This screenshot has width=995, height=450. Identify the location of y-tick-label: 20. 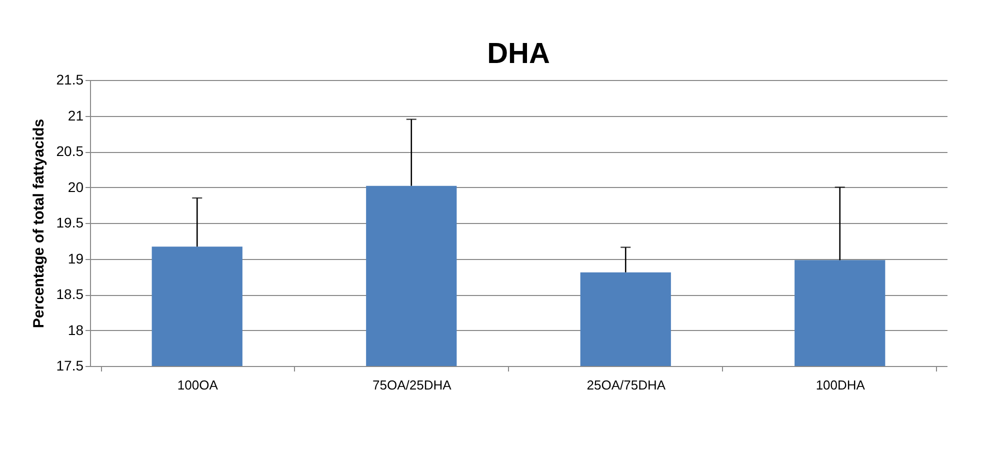
(76, 186).